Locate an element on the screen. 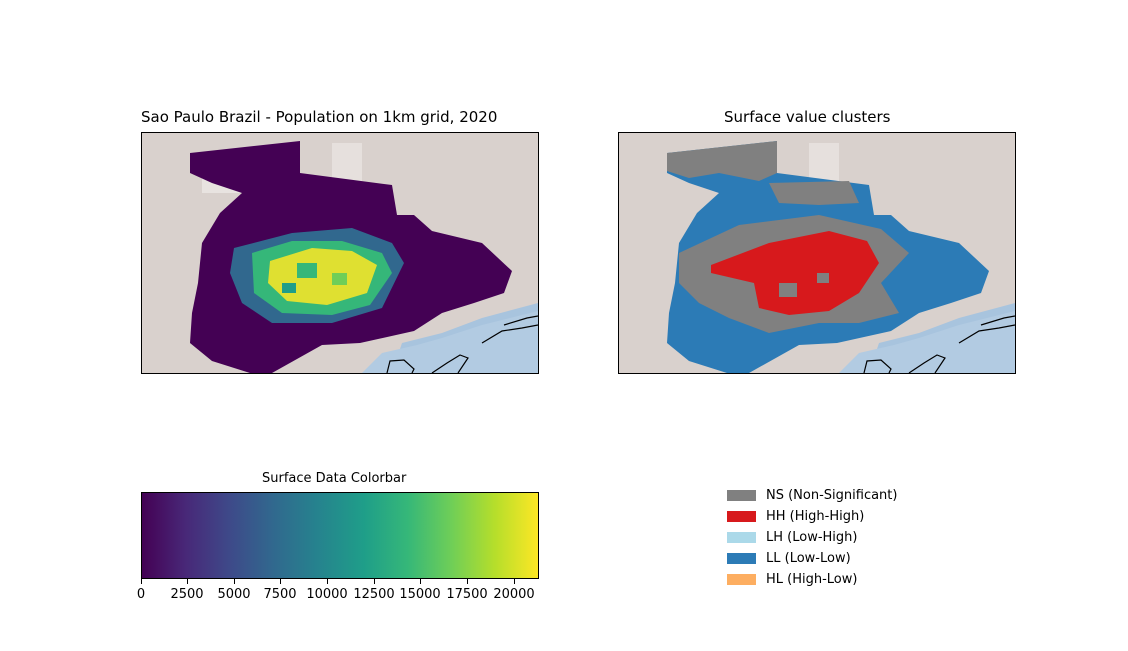 The image size is (1128, 651). clusters-map is located at coordinates (817, 253).